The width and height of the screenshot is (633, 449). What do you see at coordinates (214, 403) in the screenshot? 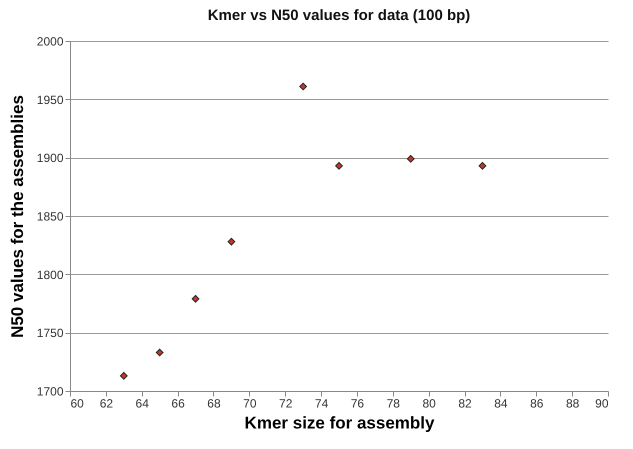
I see `x-tick-label: 68` at bounding box center [214, 403].